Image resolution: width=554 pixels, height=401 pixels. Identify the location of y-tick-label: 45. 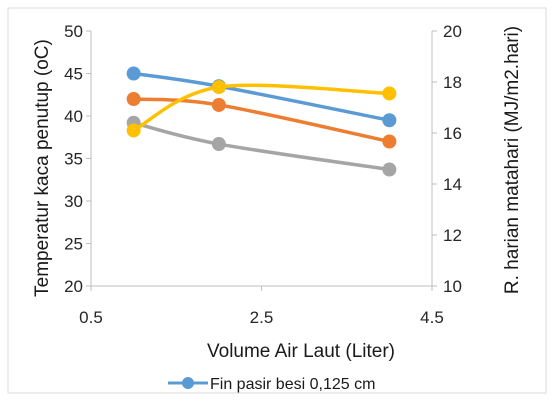
(73, 74).